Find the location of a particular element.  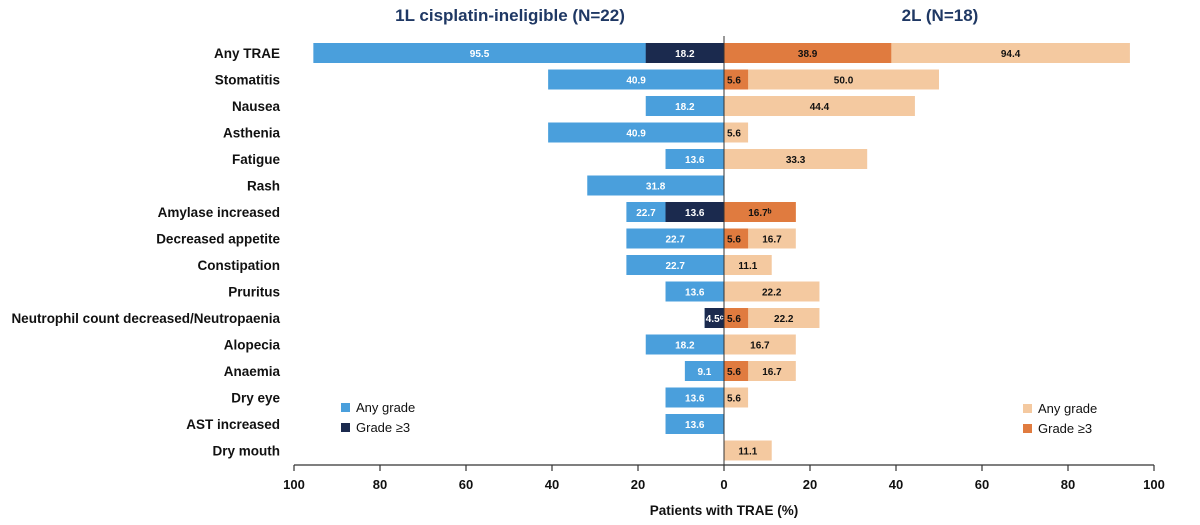

data-label-left-any: 9.1 is located at coordinates (704, 372).